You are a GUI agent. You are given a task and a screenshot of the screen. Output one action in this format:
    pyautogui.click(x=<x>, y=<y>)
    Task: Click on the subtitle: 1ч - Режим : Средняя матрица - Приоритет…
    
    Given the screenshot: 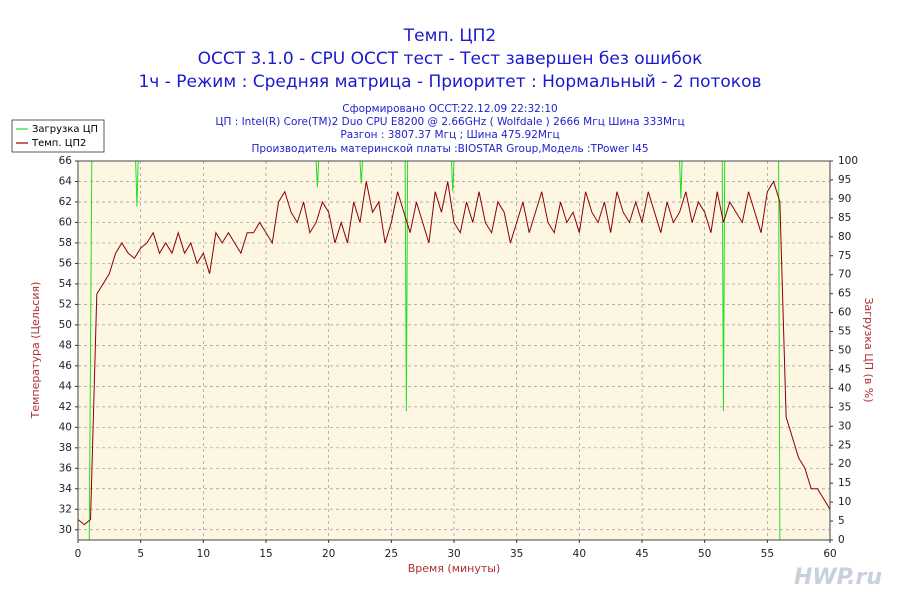 What is the action you would take?
    pyautogui.click(x=449, y=82)
    